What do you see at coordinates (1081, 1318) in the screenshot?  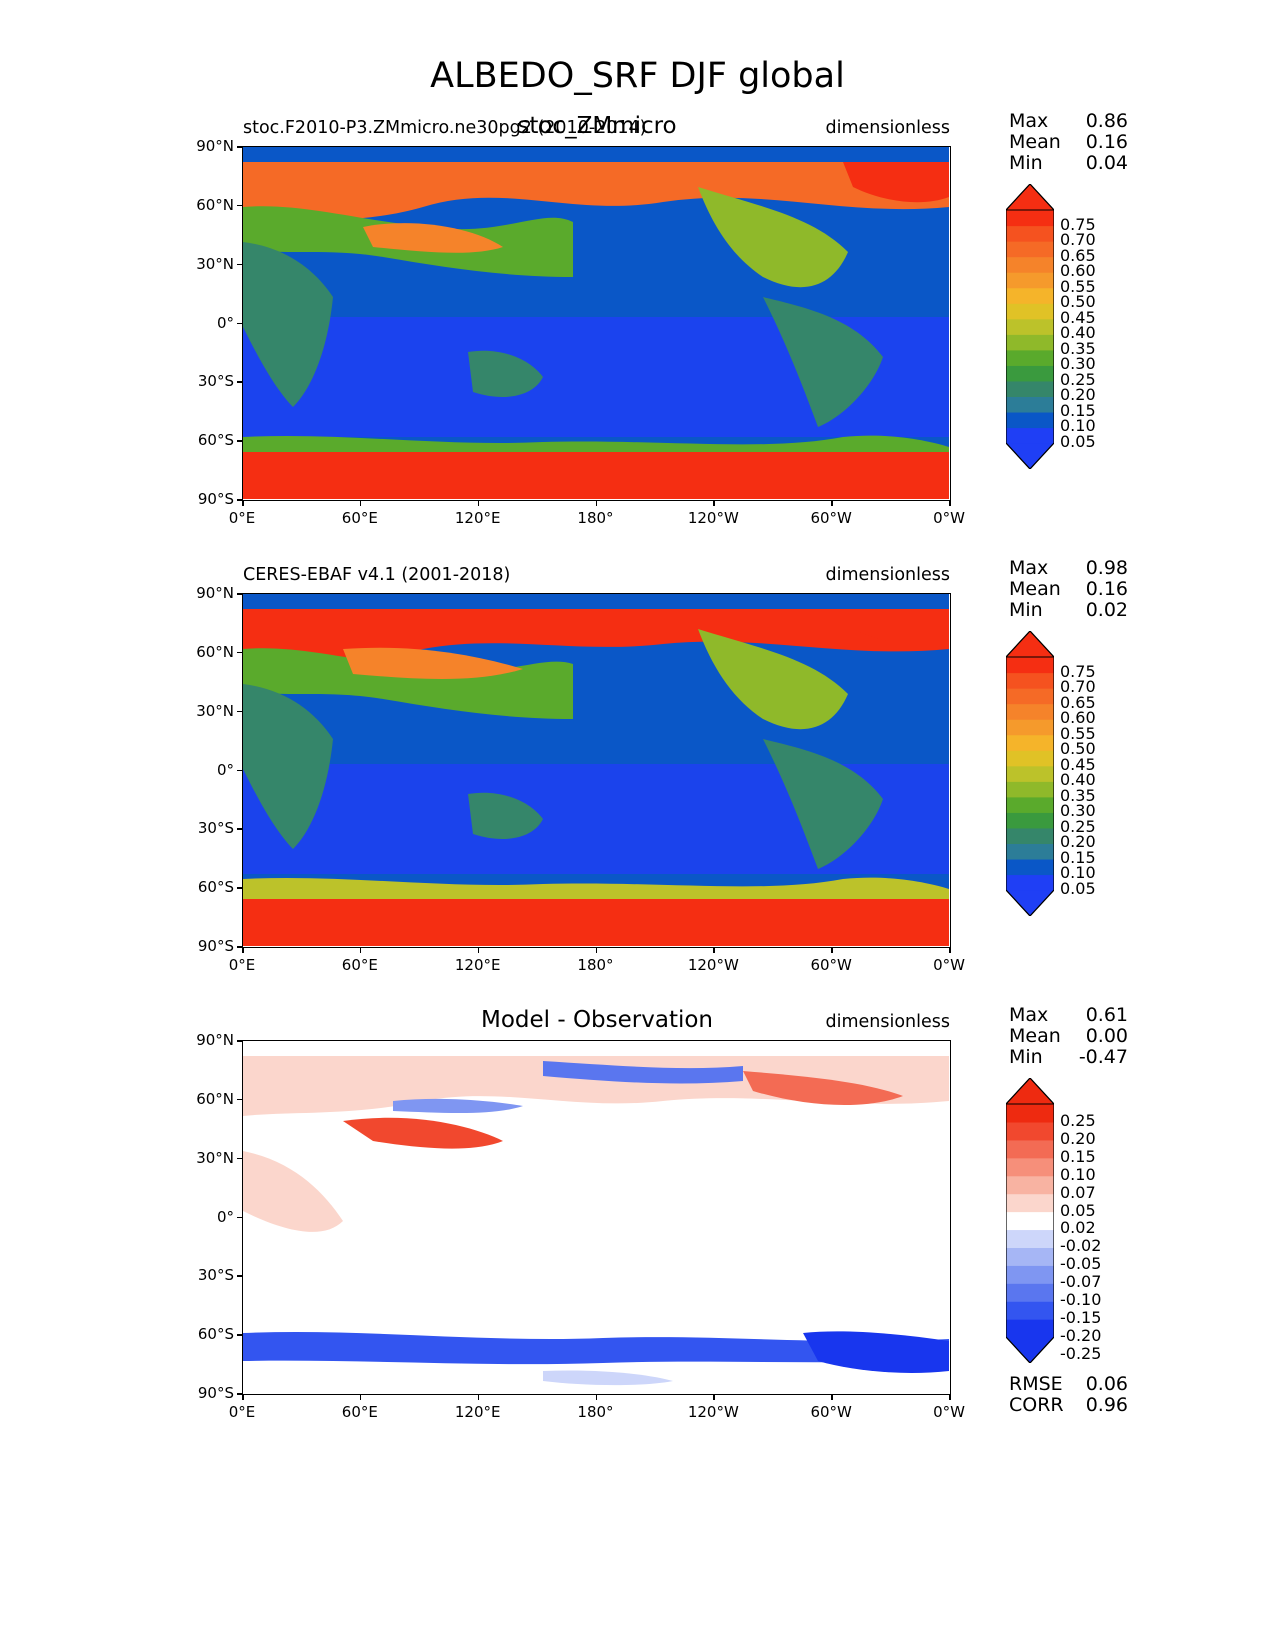 I see `colorbar-tick-label: -0.15` at bounding box center [1081, 1318].